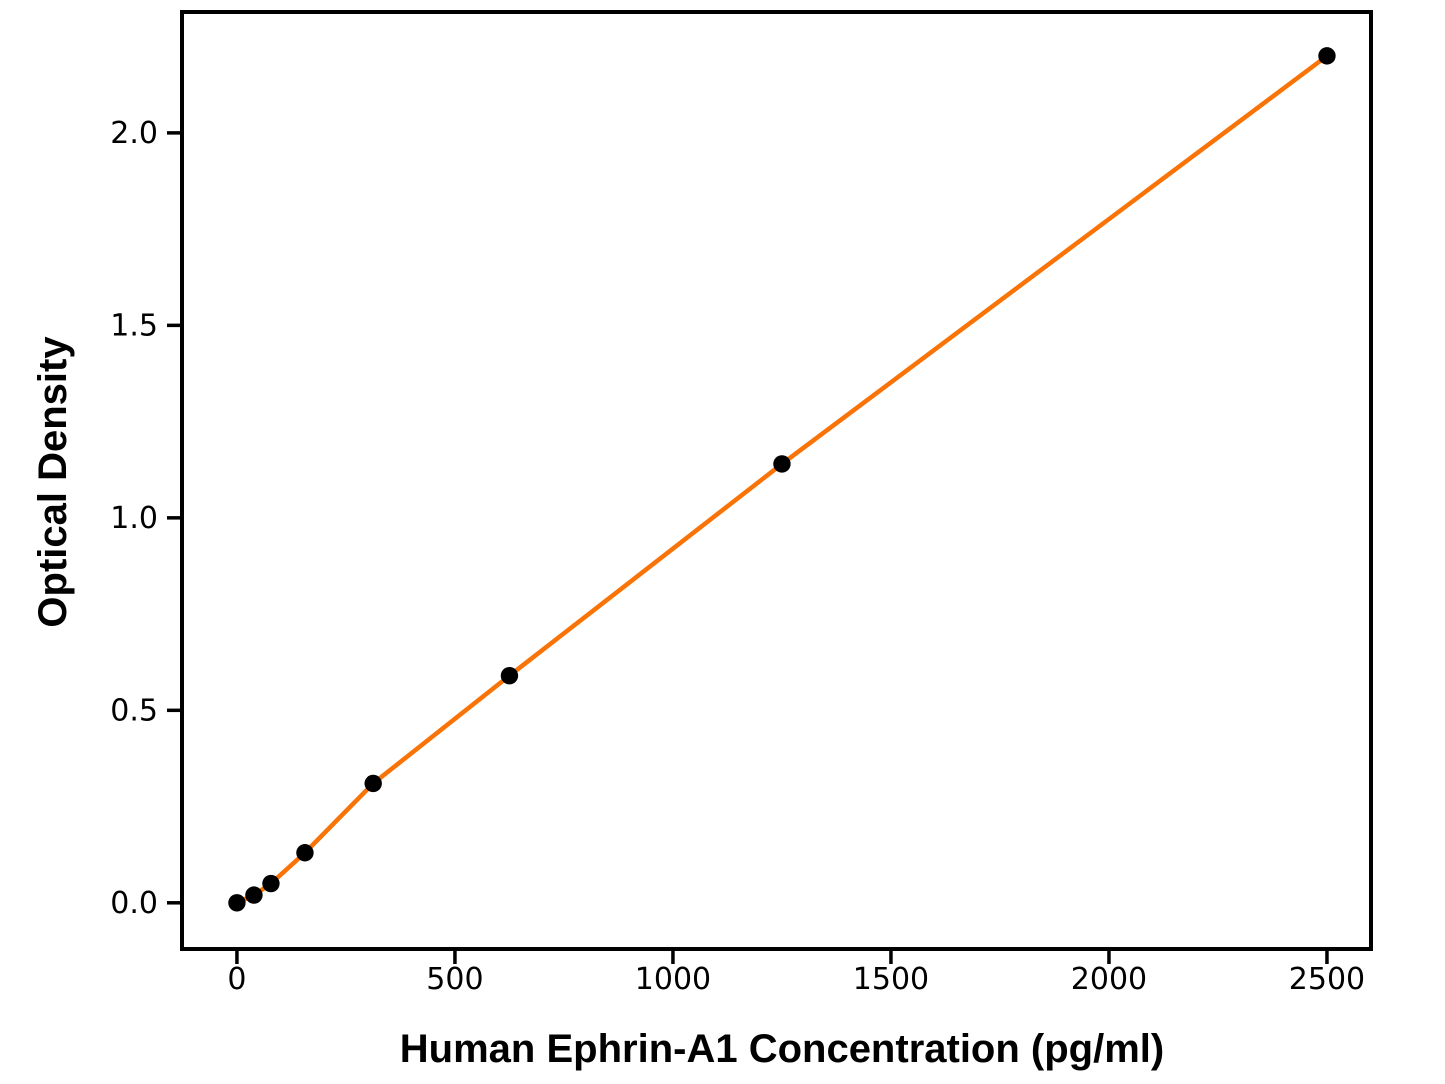  I want to click on y-axis-title: Optical Density, so click(53, 482).